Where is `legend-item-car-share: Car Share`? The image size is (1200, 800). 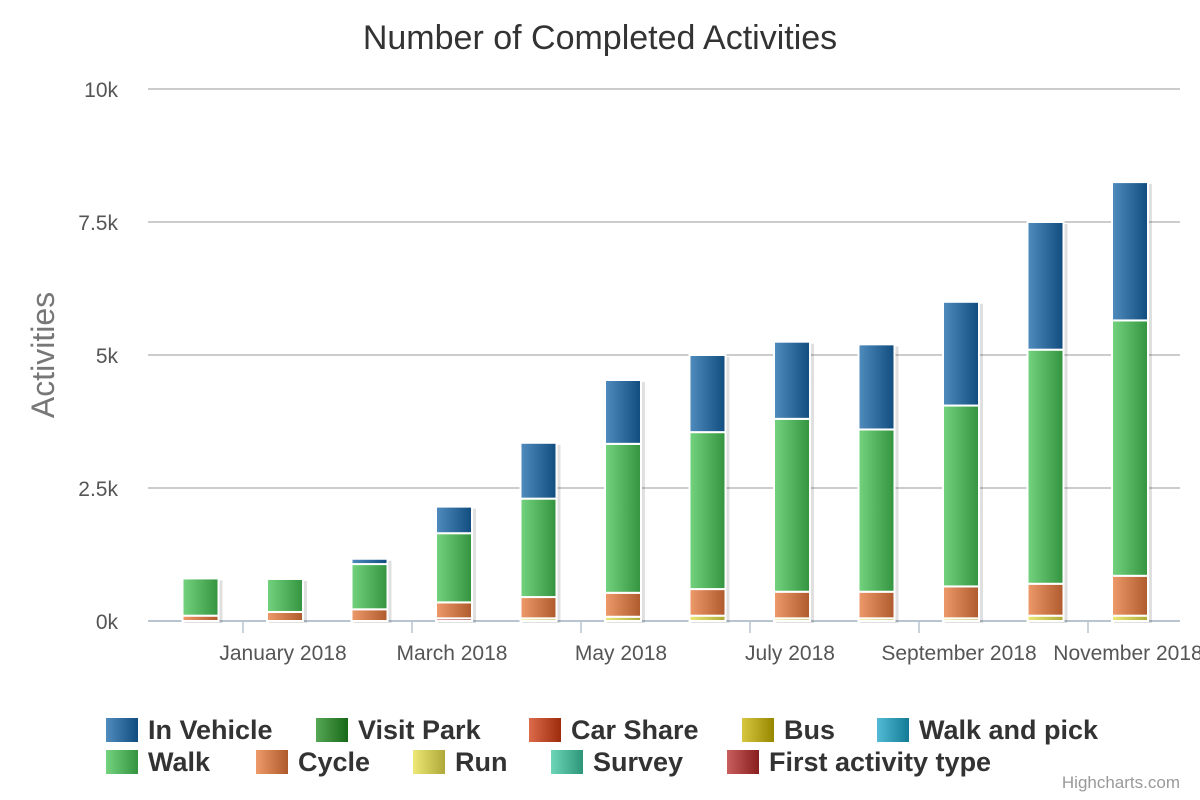
legend-item-car-share: Car Share is located at coordinates (635, 730).